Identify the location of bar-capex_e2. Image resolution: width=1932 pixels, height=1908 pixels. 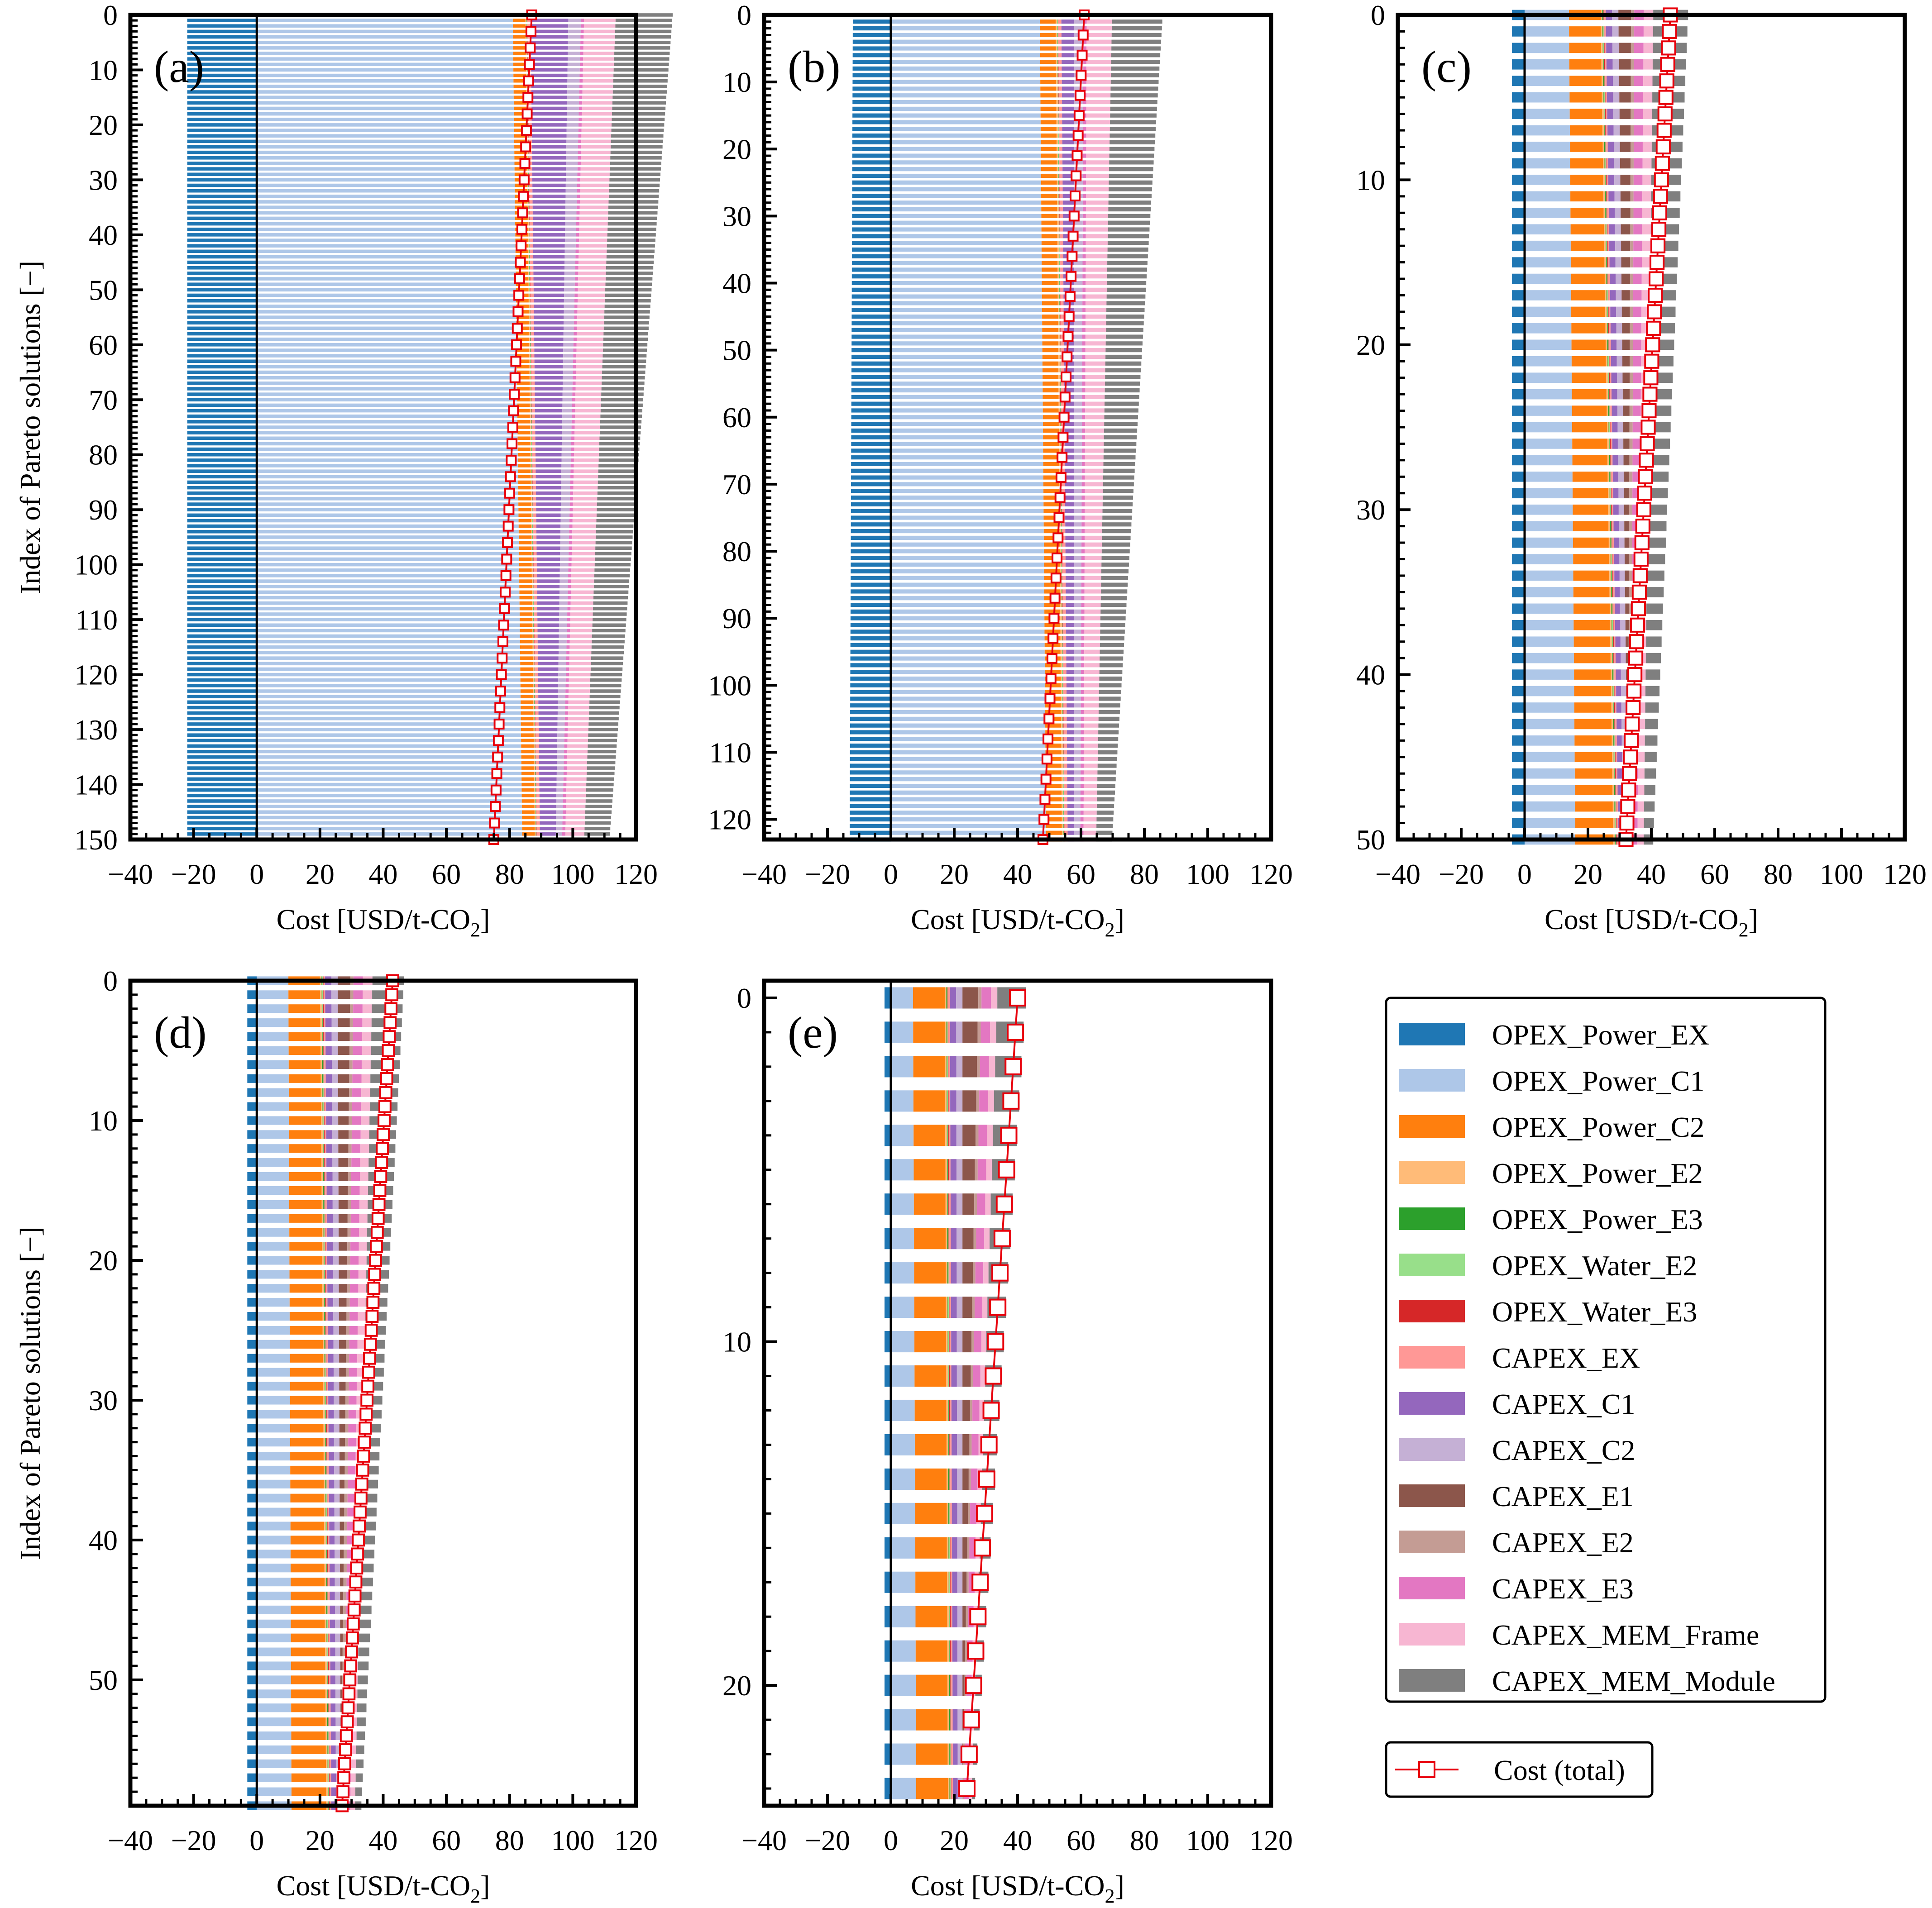
(1632, 180).